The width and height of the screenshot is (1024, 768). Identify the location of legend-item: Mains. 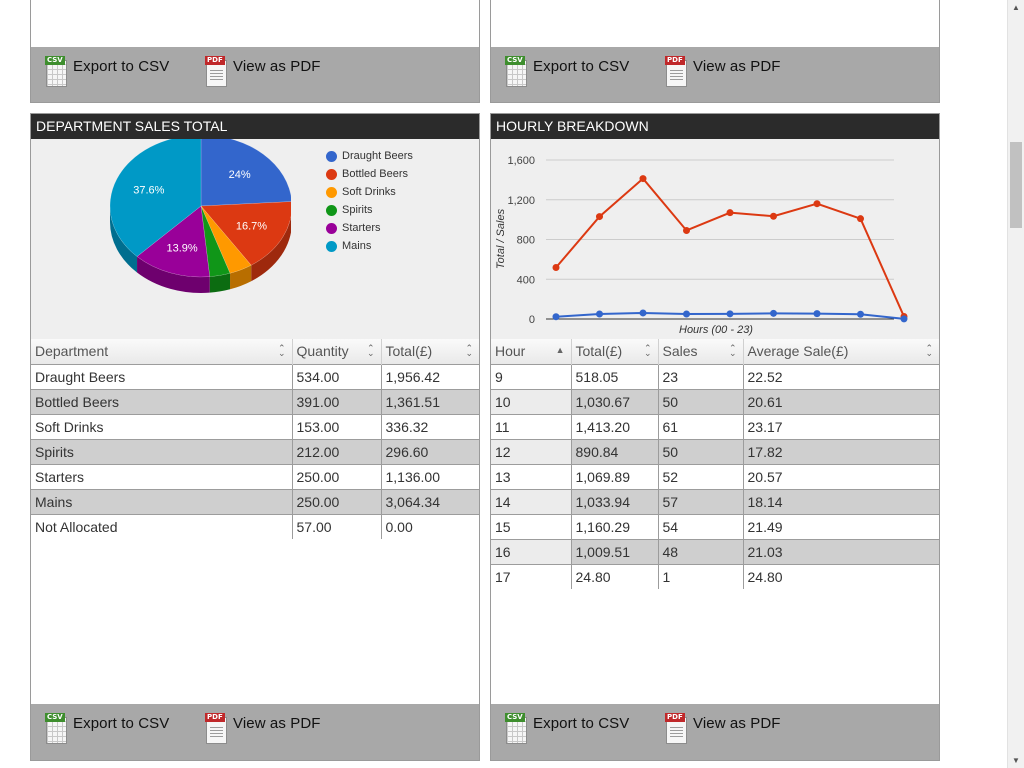
(369, 246).